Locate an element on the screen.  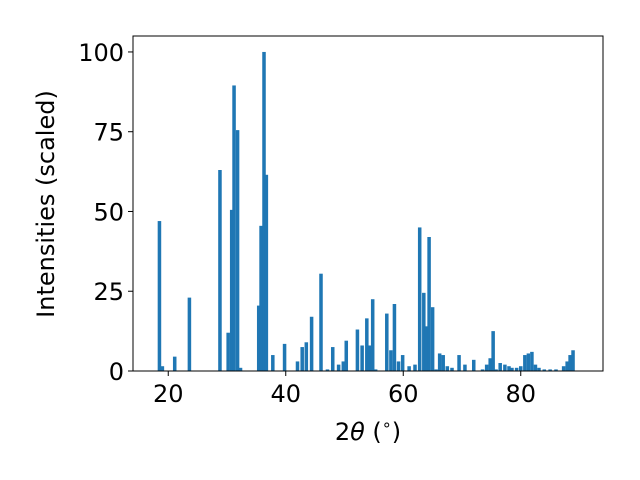
x-axis-label-part: ( is located at coordinates (373, 432).